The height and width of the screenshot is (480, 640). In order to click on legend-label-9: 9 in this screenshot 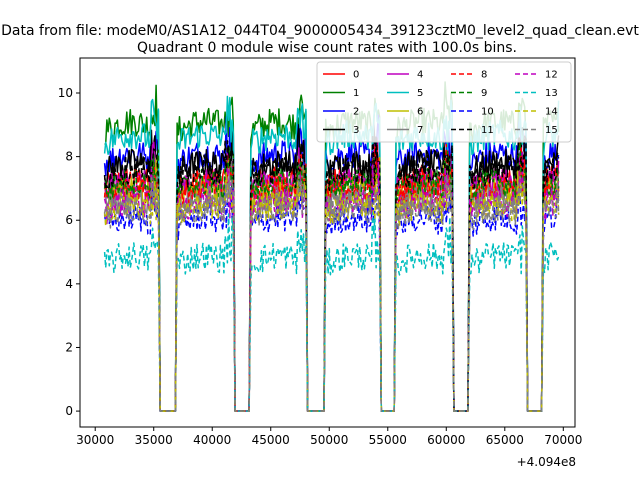, I will do `click(484, 93)`.